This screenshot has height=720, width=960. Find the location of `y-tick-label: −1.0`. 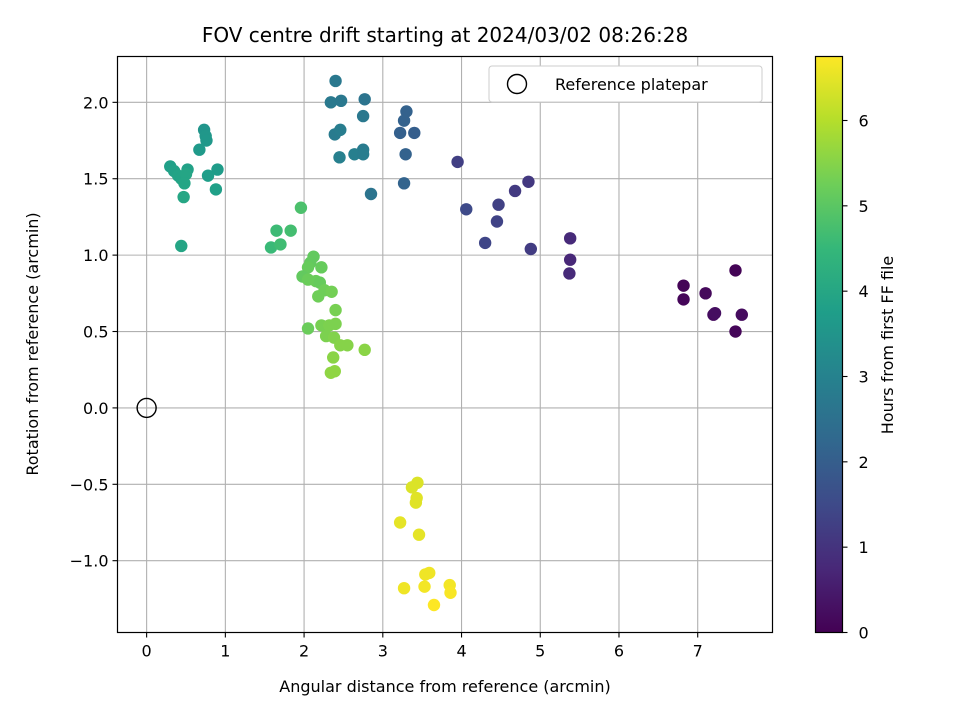

y-tick-label: −1.0 is located at coordinates (89, 561).